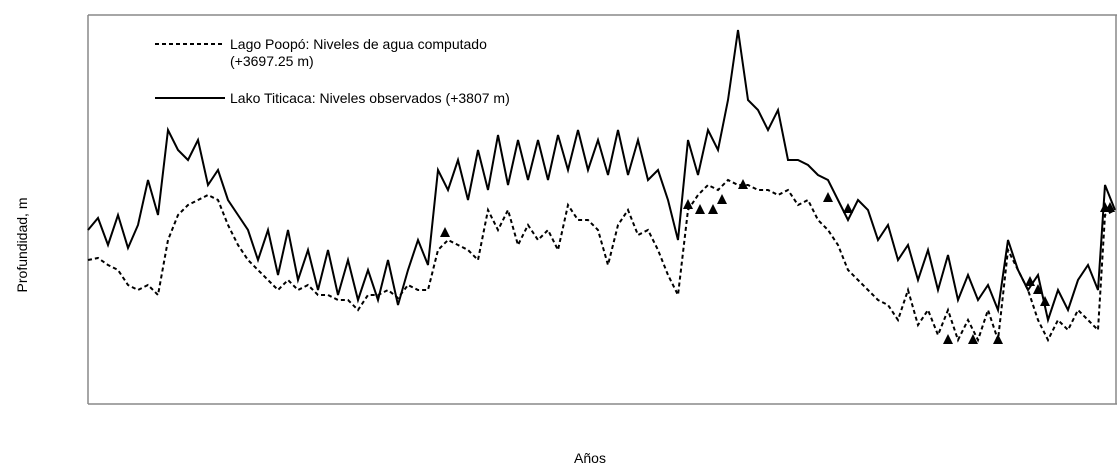  I want to click on y-axis-label: Profundidad, m, so click(22, 245).